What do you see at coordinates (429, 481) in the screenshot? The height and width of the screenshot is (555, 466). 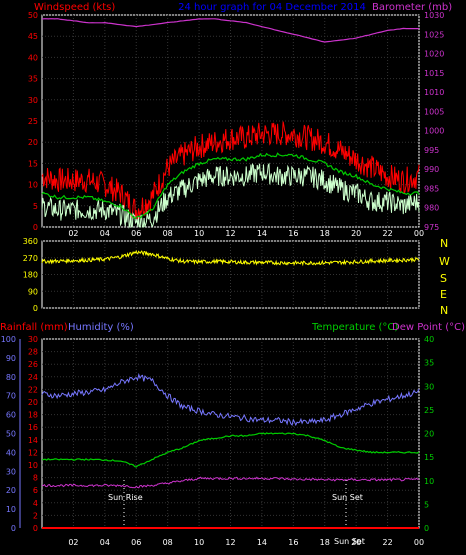 I see `temp-y-tick: 10` at bounding box center [429, 481].